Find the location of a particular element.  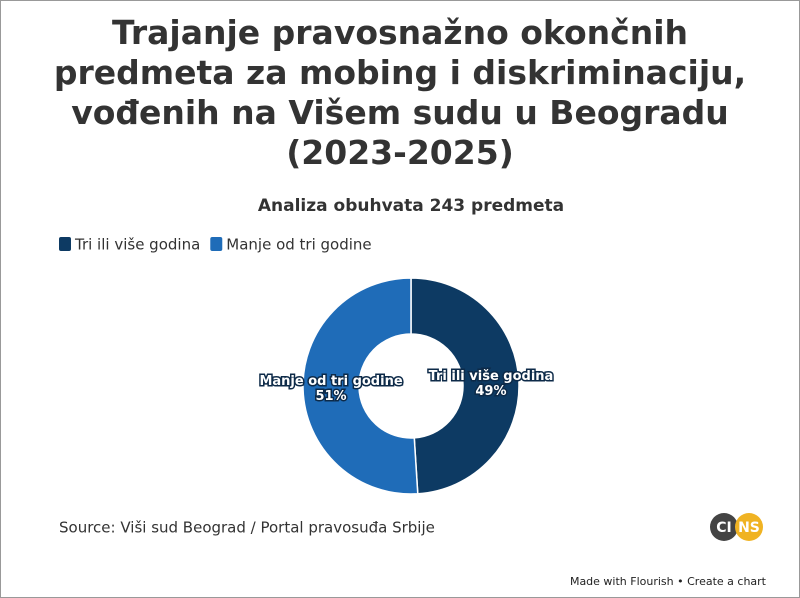

chart-subtitle: Analiza obuhvata 243 predmeta is located at coordinates (411, 206).